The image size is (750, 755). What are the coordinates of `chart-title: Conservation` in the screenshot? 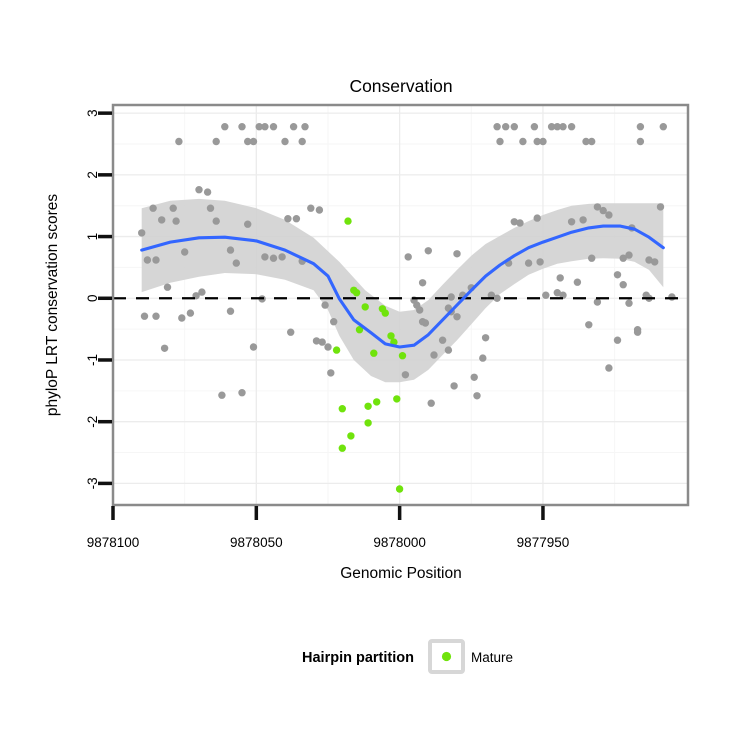 It's located at (400, 86).